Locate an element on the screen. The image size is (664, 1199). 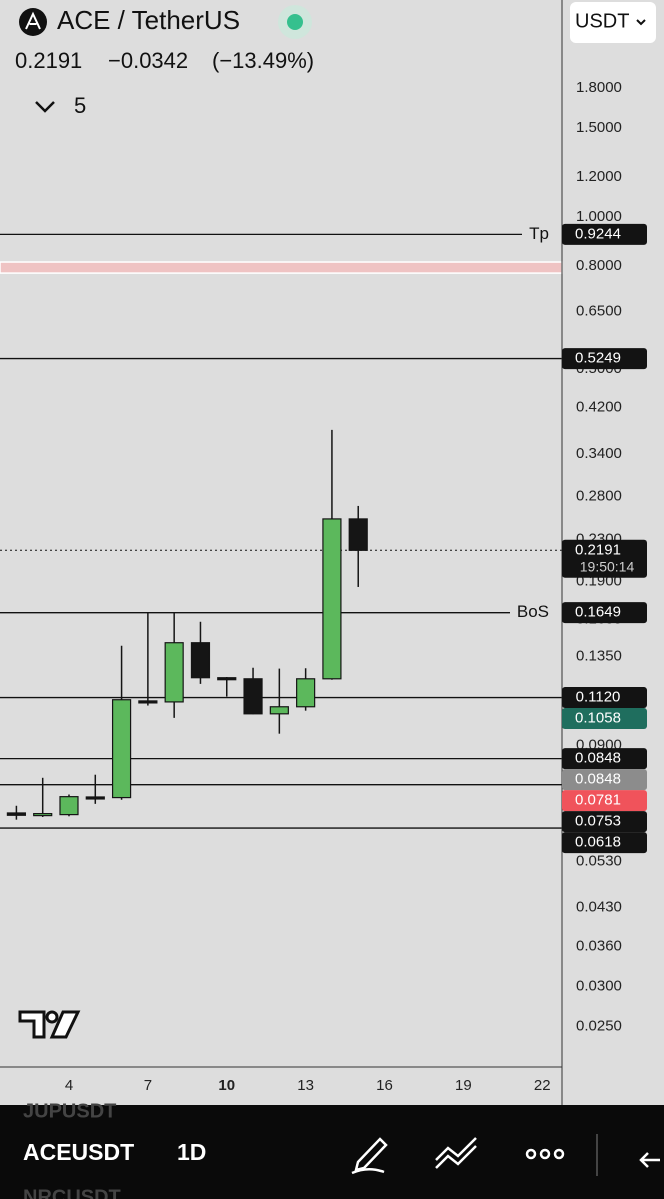
price-zone is located at coordinates (281, 267).